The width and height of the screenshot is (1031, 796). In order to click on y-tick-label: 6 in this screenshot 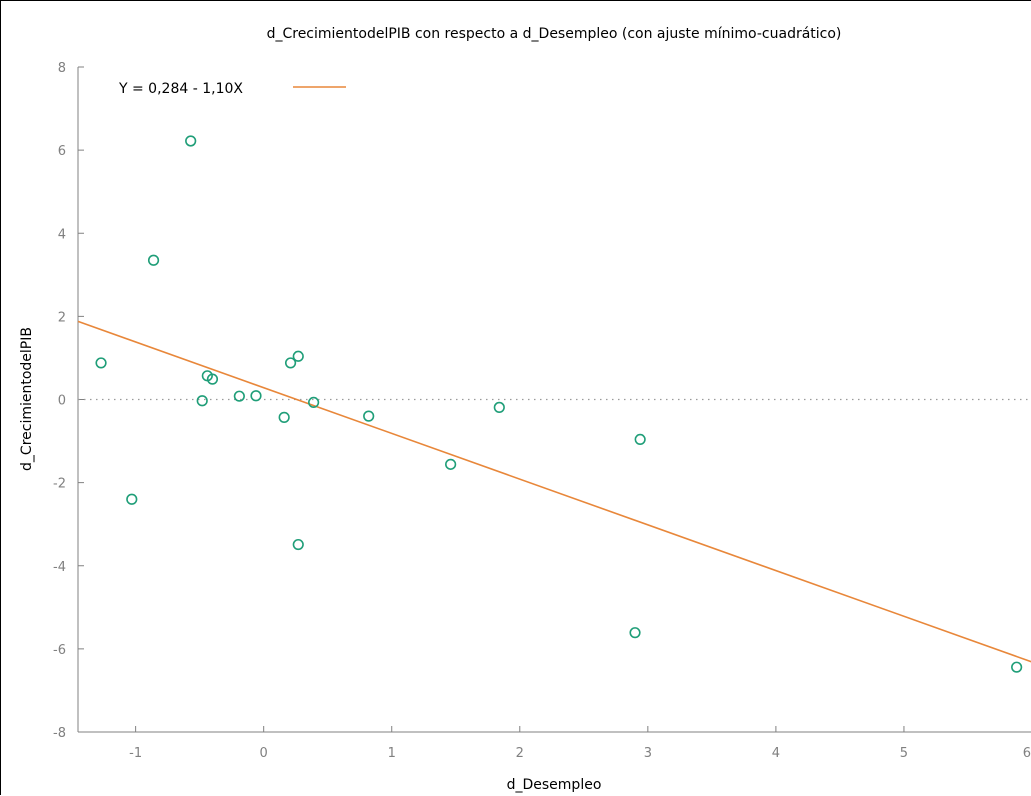, I will do `click(62, 151)`.